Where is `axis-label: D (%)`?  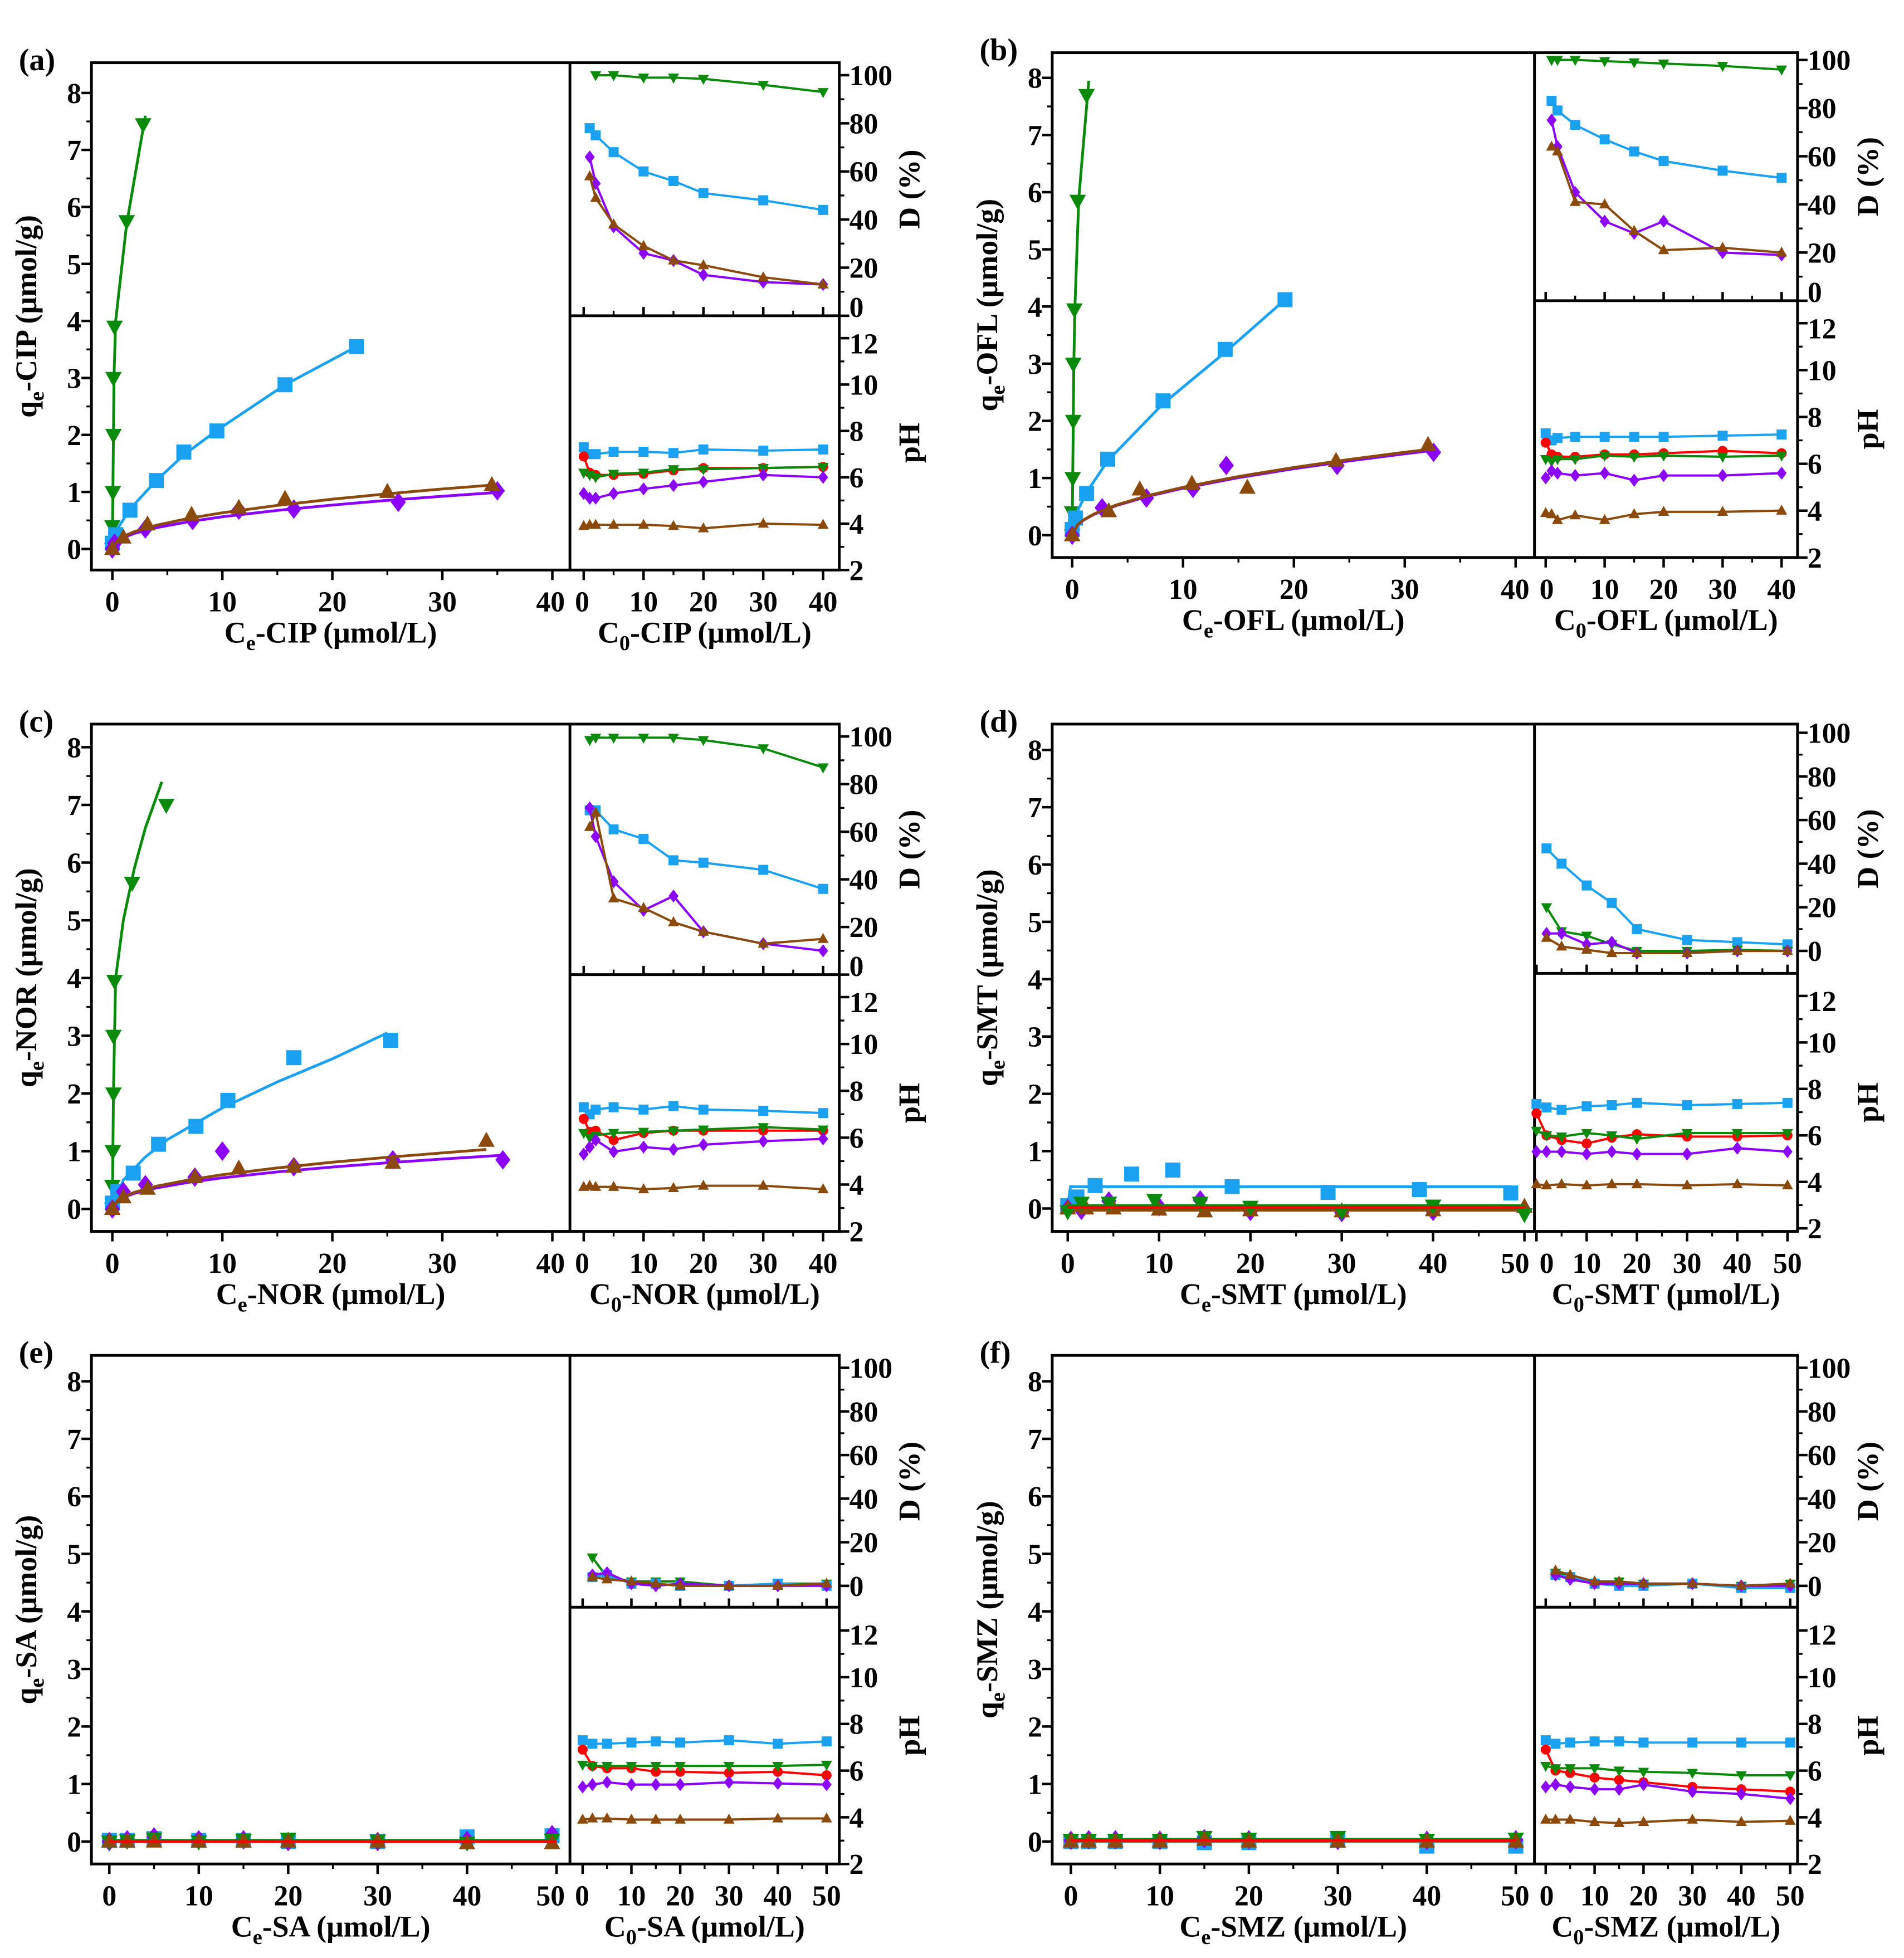
axis-label: D (%) is located at coordinates (909, 1482).